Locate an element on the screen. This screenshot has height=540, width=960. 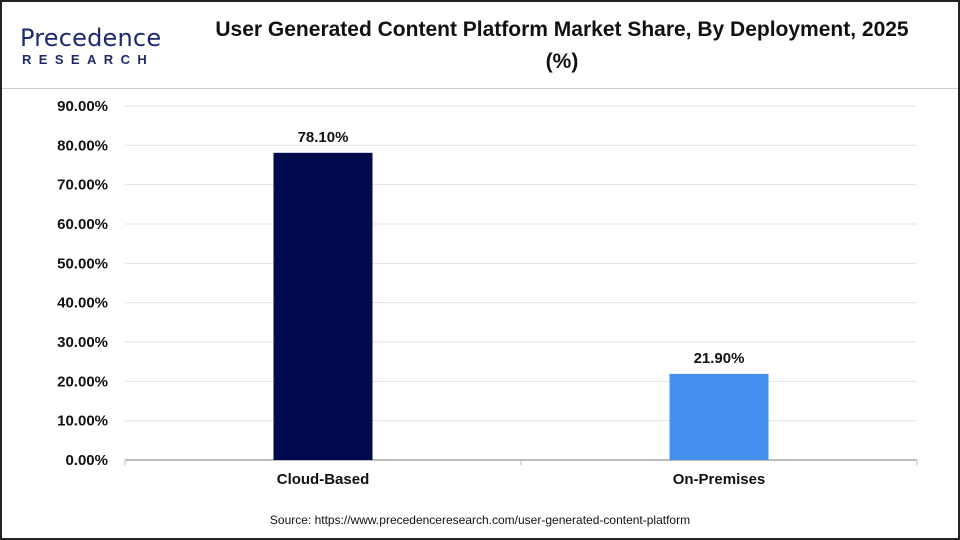
x-tick-label: On-Premises is located at coordinates (719, 479).